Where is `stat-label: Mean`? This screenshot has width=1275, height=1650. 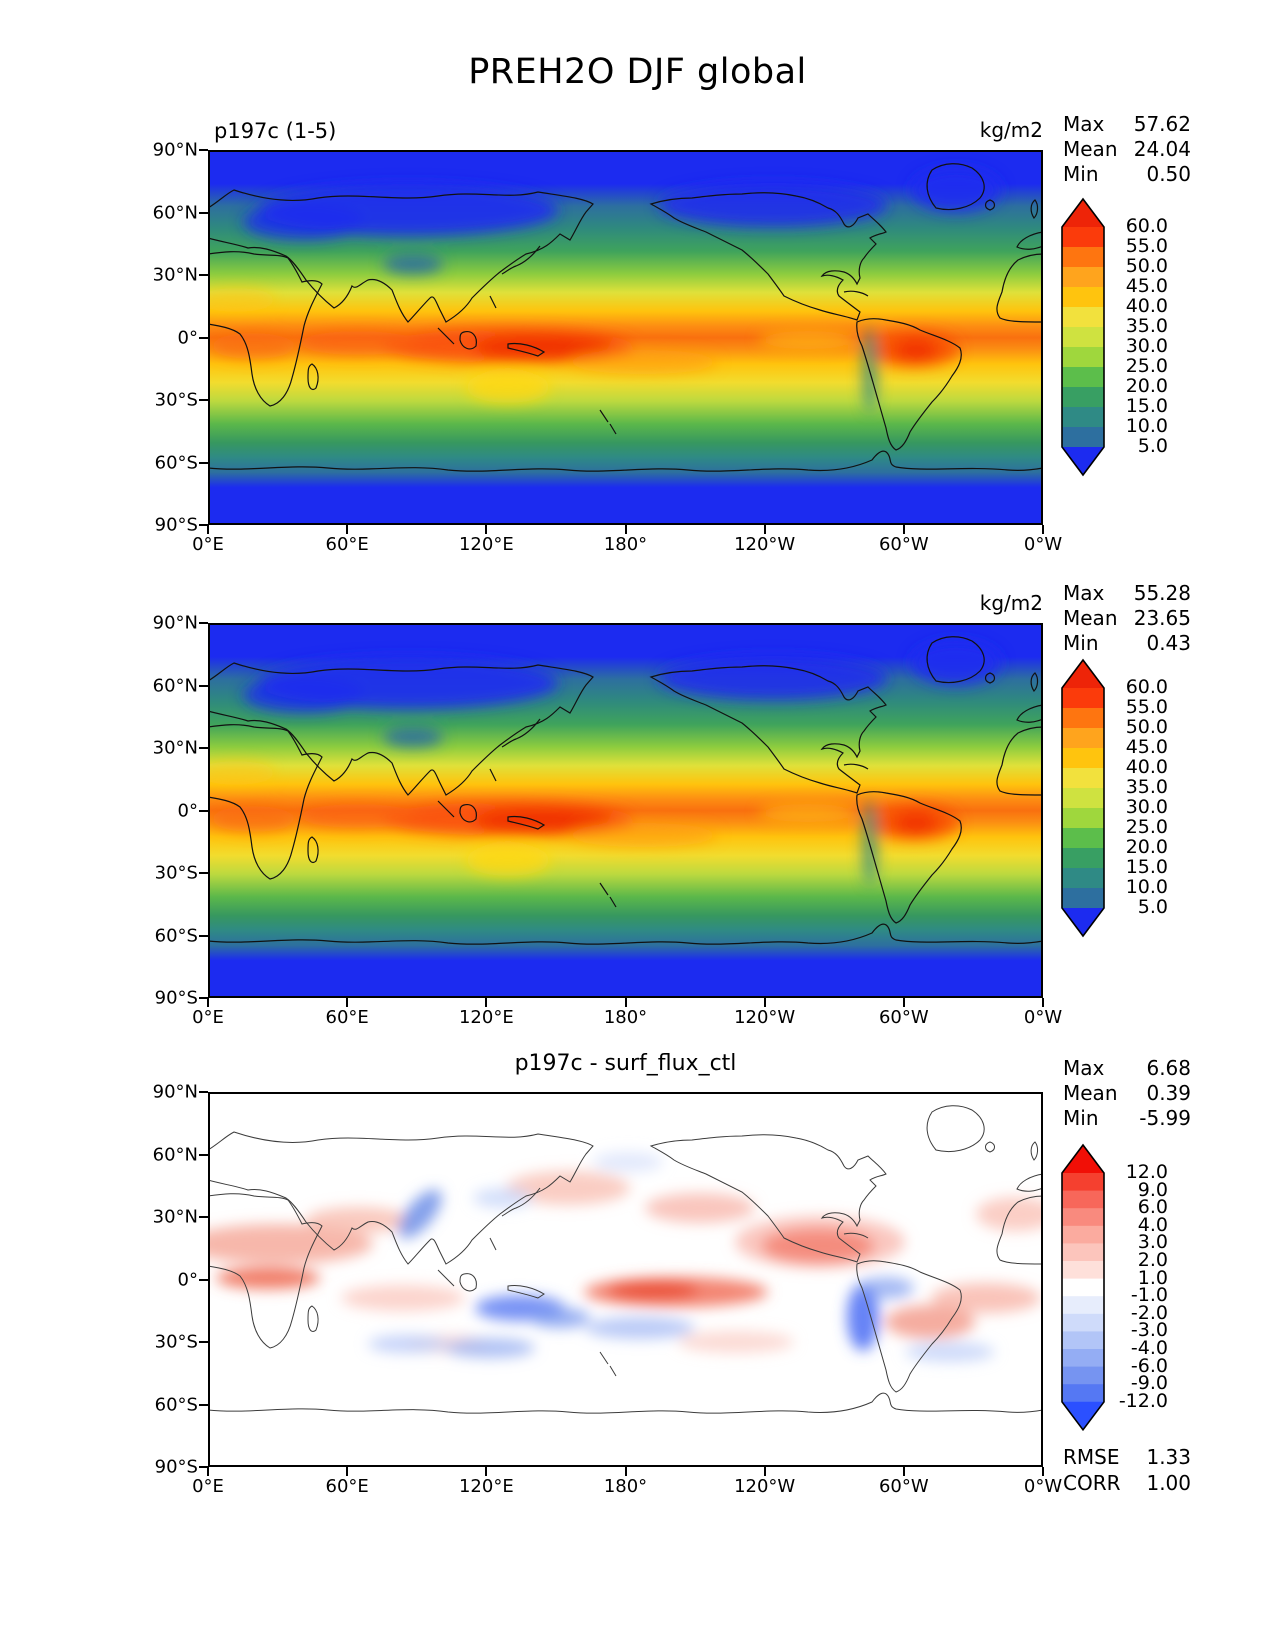
stat-label: Mean is located at coordinates (1090, 618).